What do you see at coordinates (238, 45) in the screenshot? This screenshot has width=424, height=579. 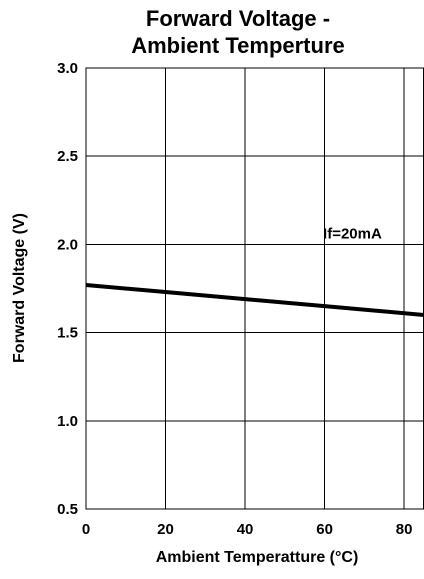 I see `chart-title-line-2: Ambient Temperture` at bounding box center [238, 45].